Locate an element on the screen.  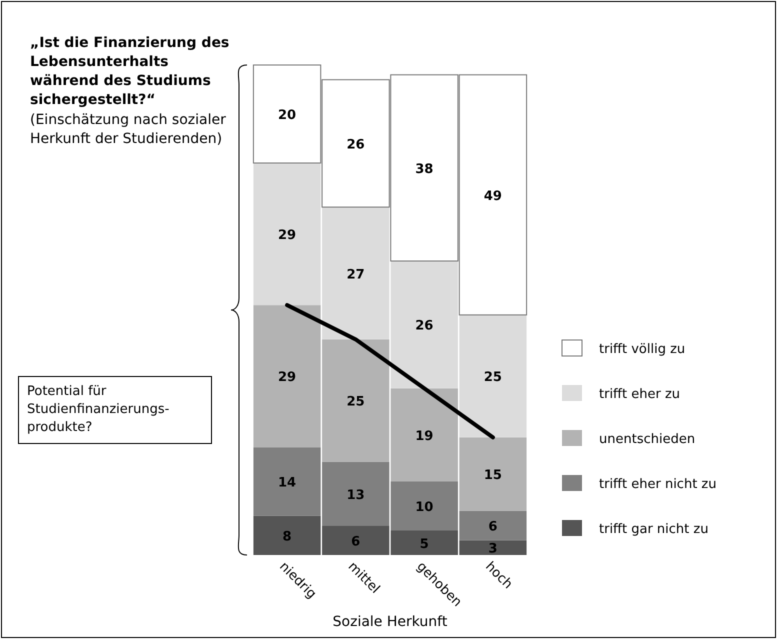
text: Potential für Studienfinanzierungs-produkte? is located at coordinates (115, 410).